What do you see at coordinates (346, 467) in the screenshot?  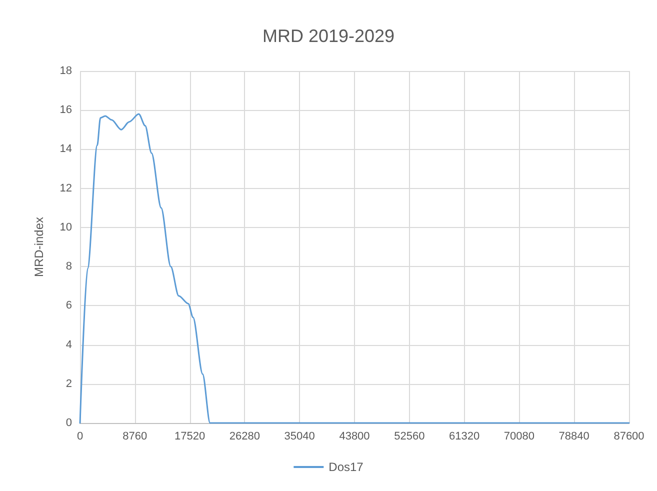 I see `legend-label: Dos17` at bounding box center [346, 467].